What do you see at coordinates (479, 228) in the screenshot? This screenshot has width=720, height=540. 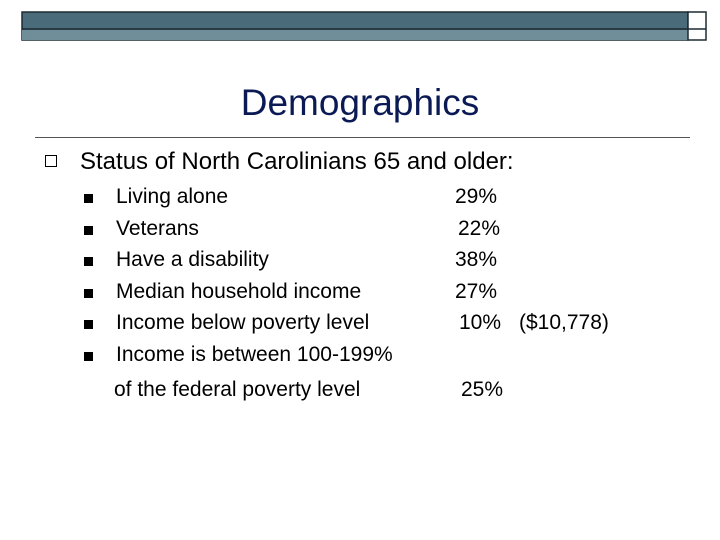 I see `item-value: 22%` at bounding box center [479, 228].